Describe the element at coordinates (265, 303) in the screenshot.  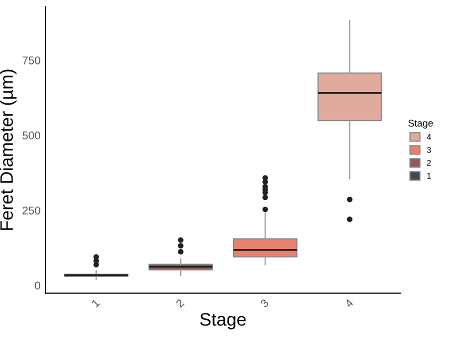
I see `x-tick-label: 3` at that location.